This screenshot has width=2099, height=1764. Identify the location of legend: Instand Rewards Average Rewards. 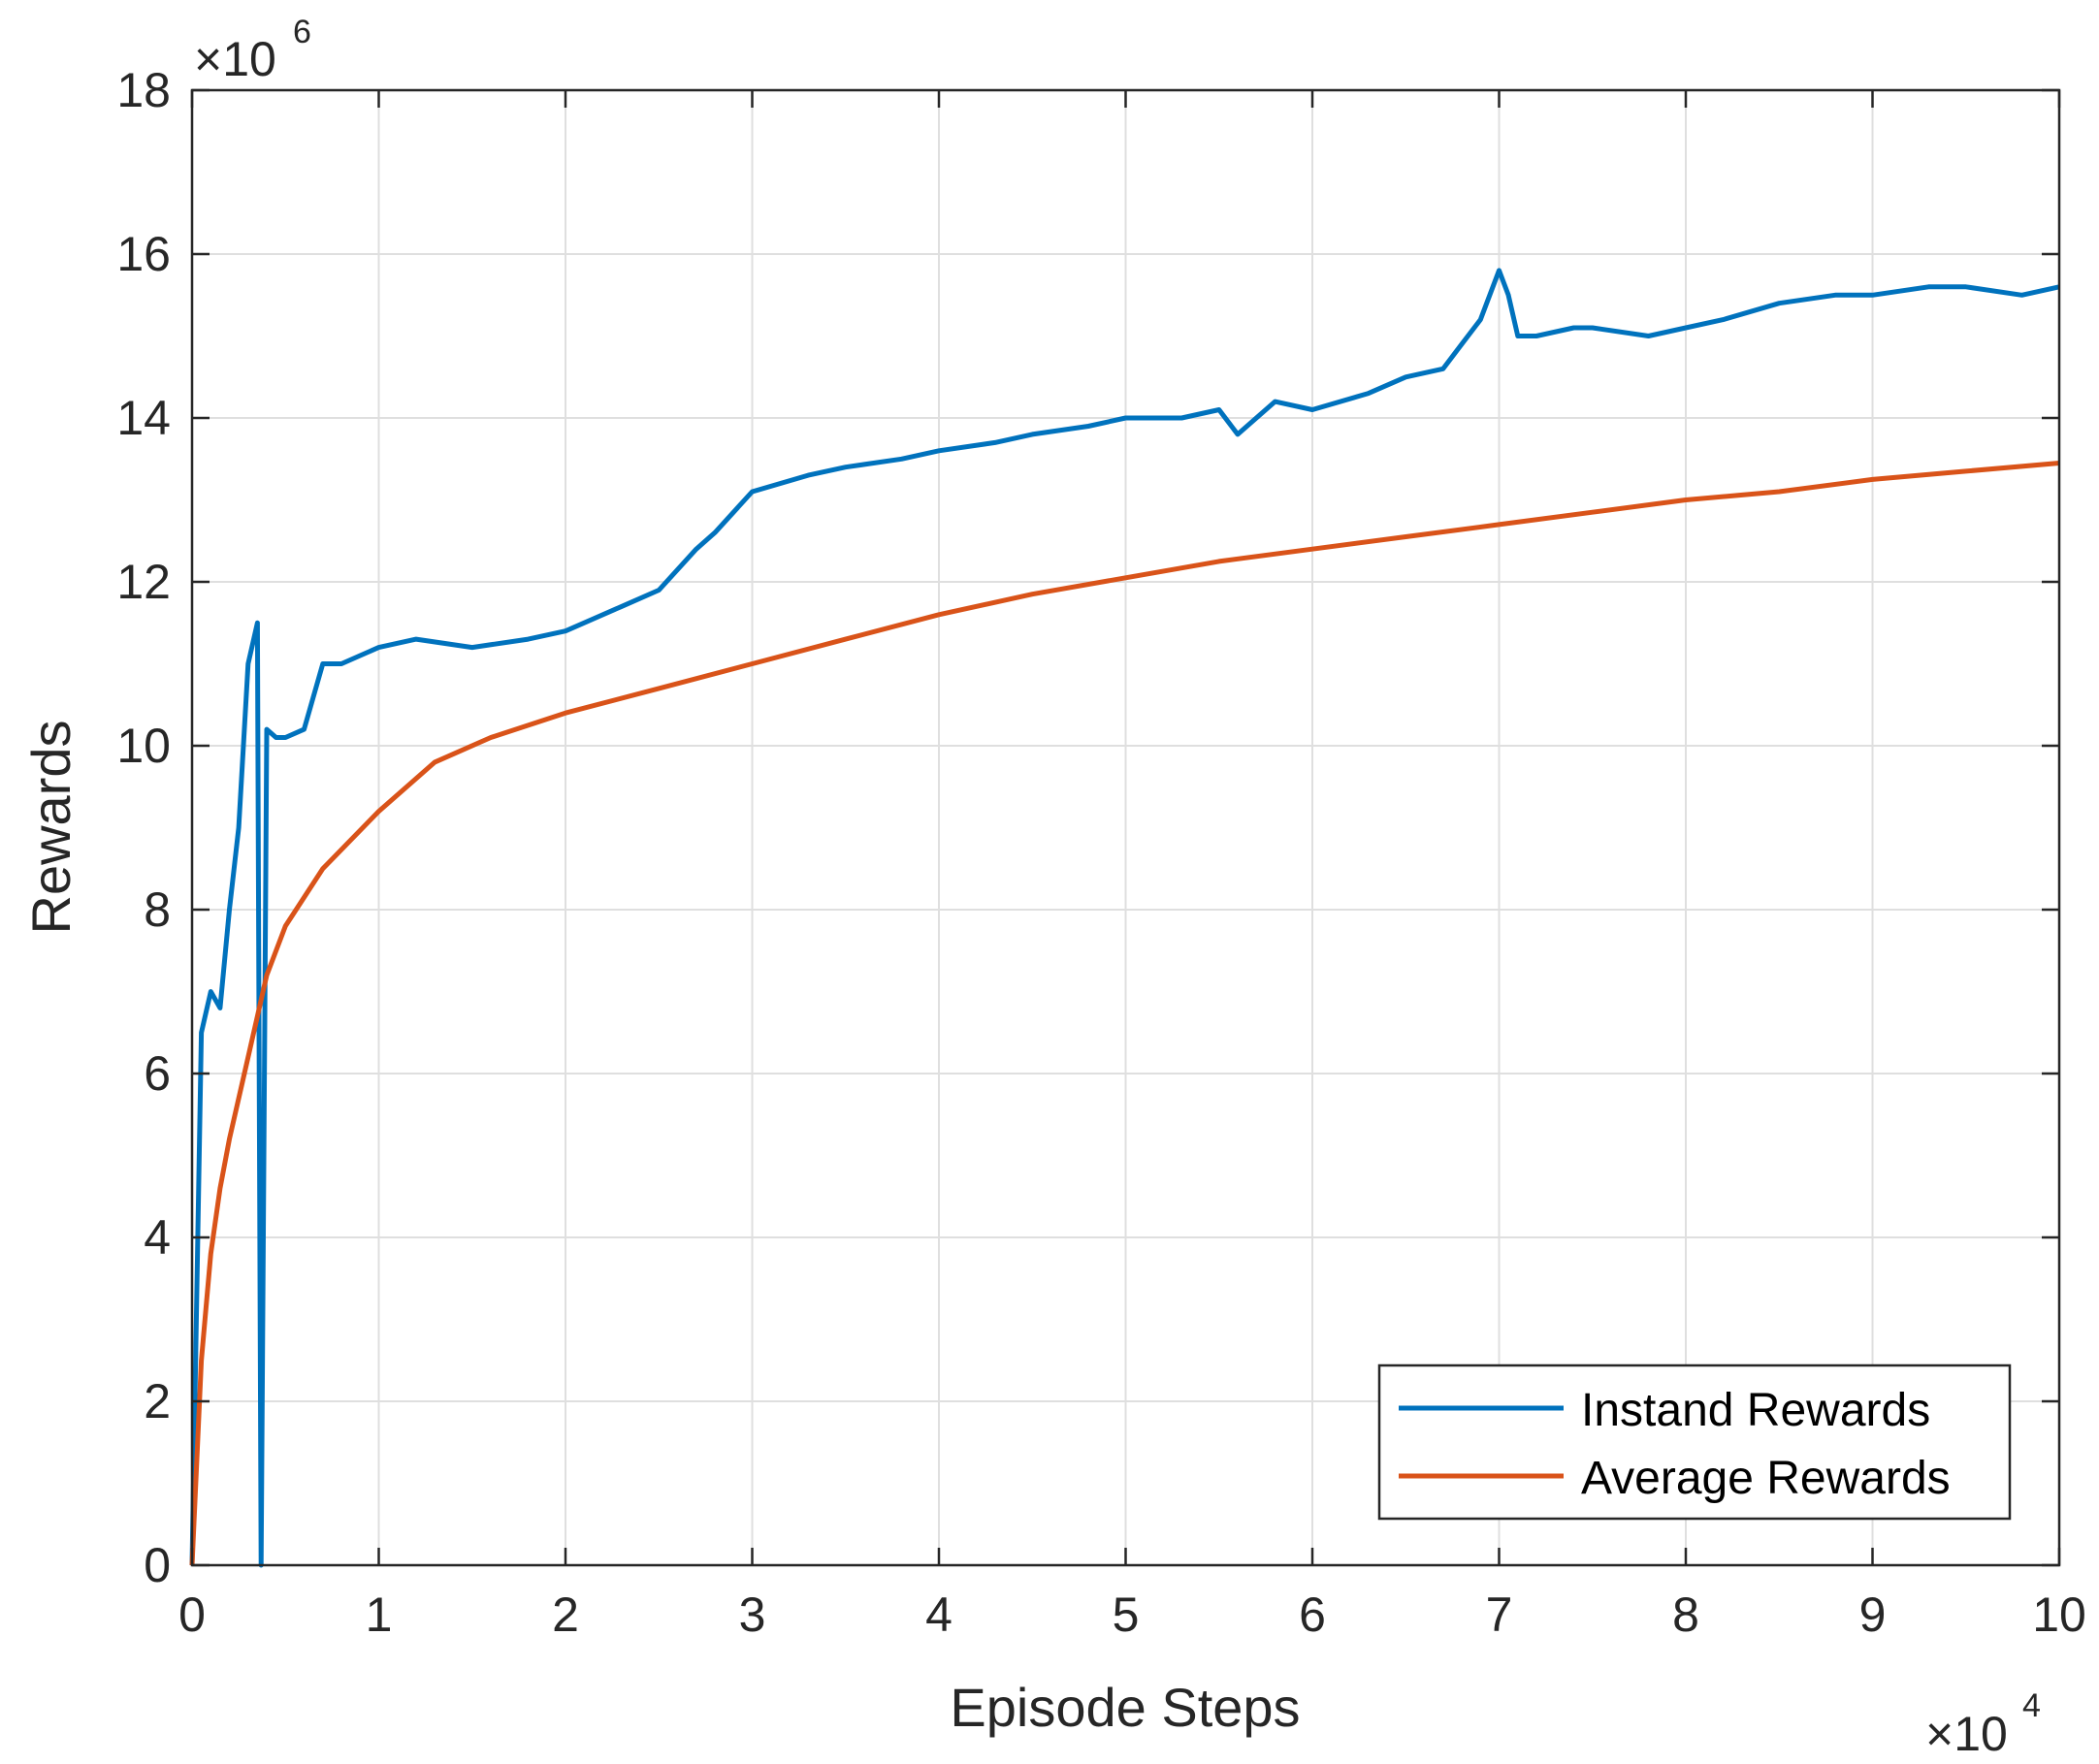
(1694, 1442).